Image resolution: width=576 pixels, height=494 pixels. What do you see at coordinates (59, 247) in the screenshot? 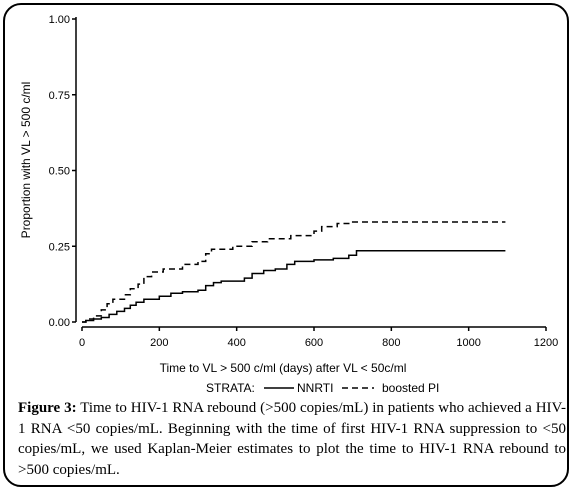
I see `y-tick-label: 0.25` at bounding box center [59, 247].